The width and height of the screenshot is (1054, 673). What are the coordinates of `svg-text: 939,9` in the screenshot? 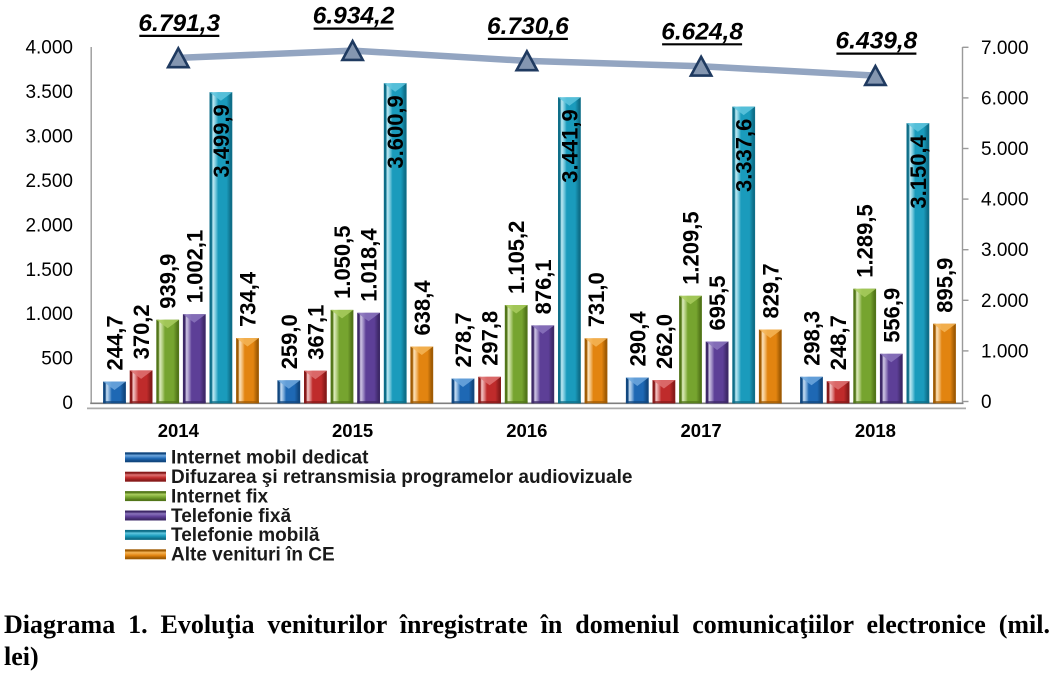 It's located at (168, 281).